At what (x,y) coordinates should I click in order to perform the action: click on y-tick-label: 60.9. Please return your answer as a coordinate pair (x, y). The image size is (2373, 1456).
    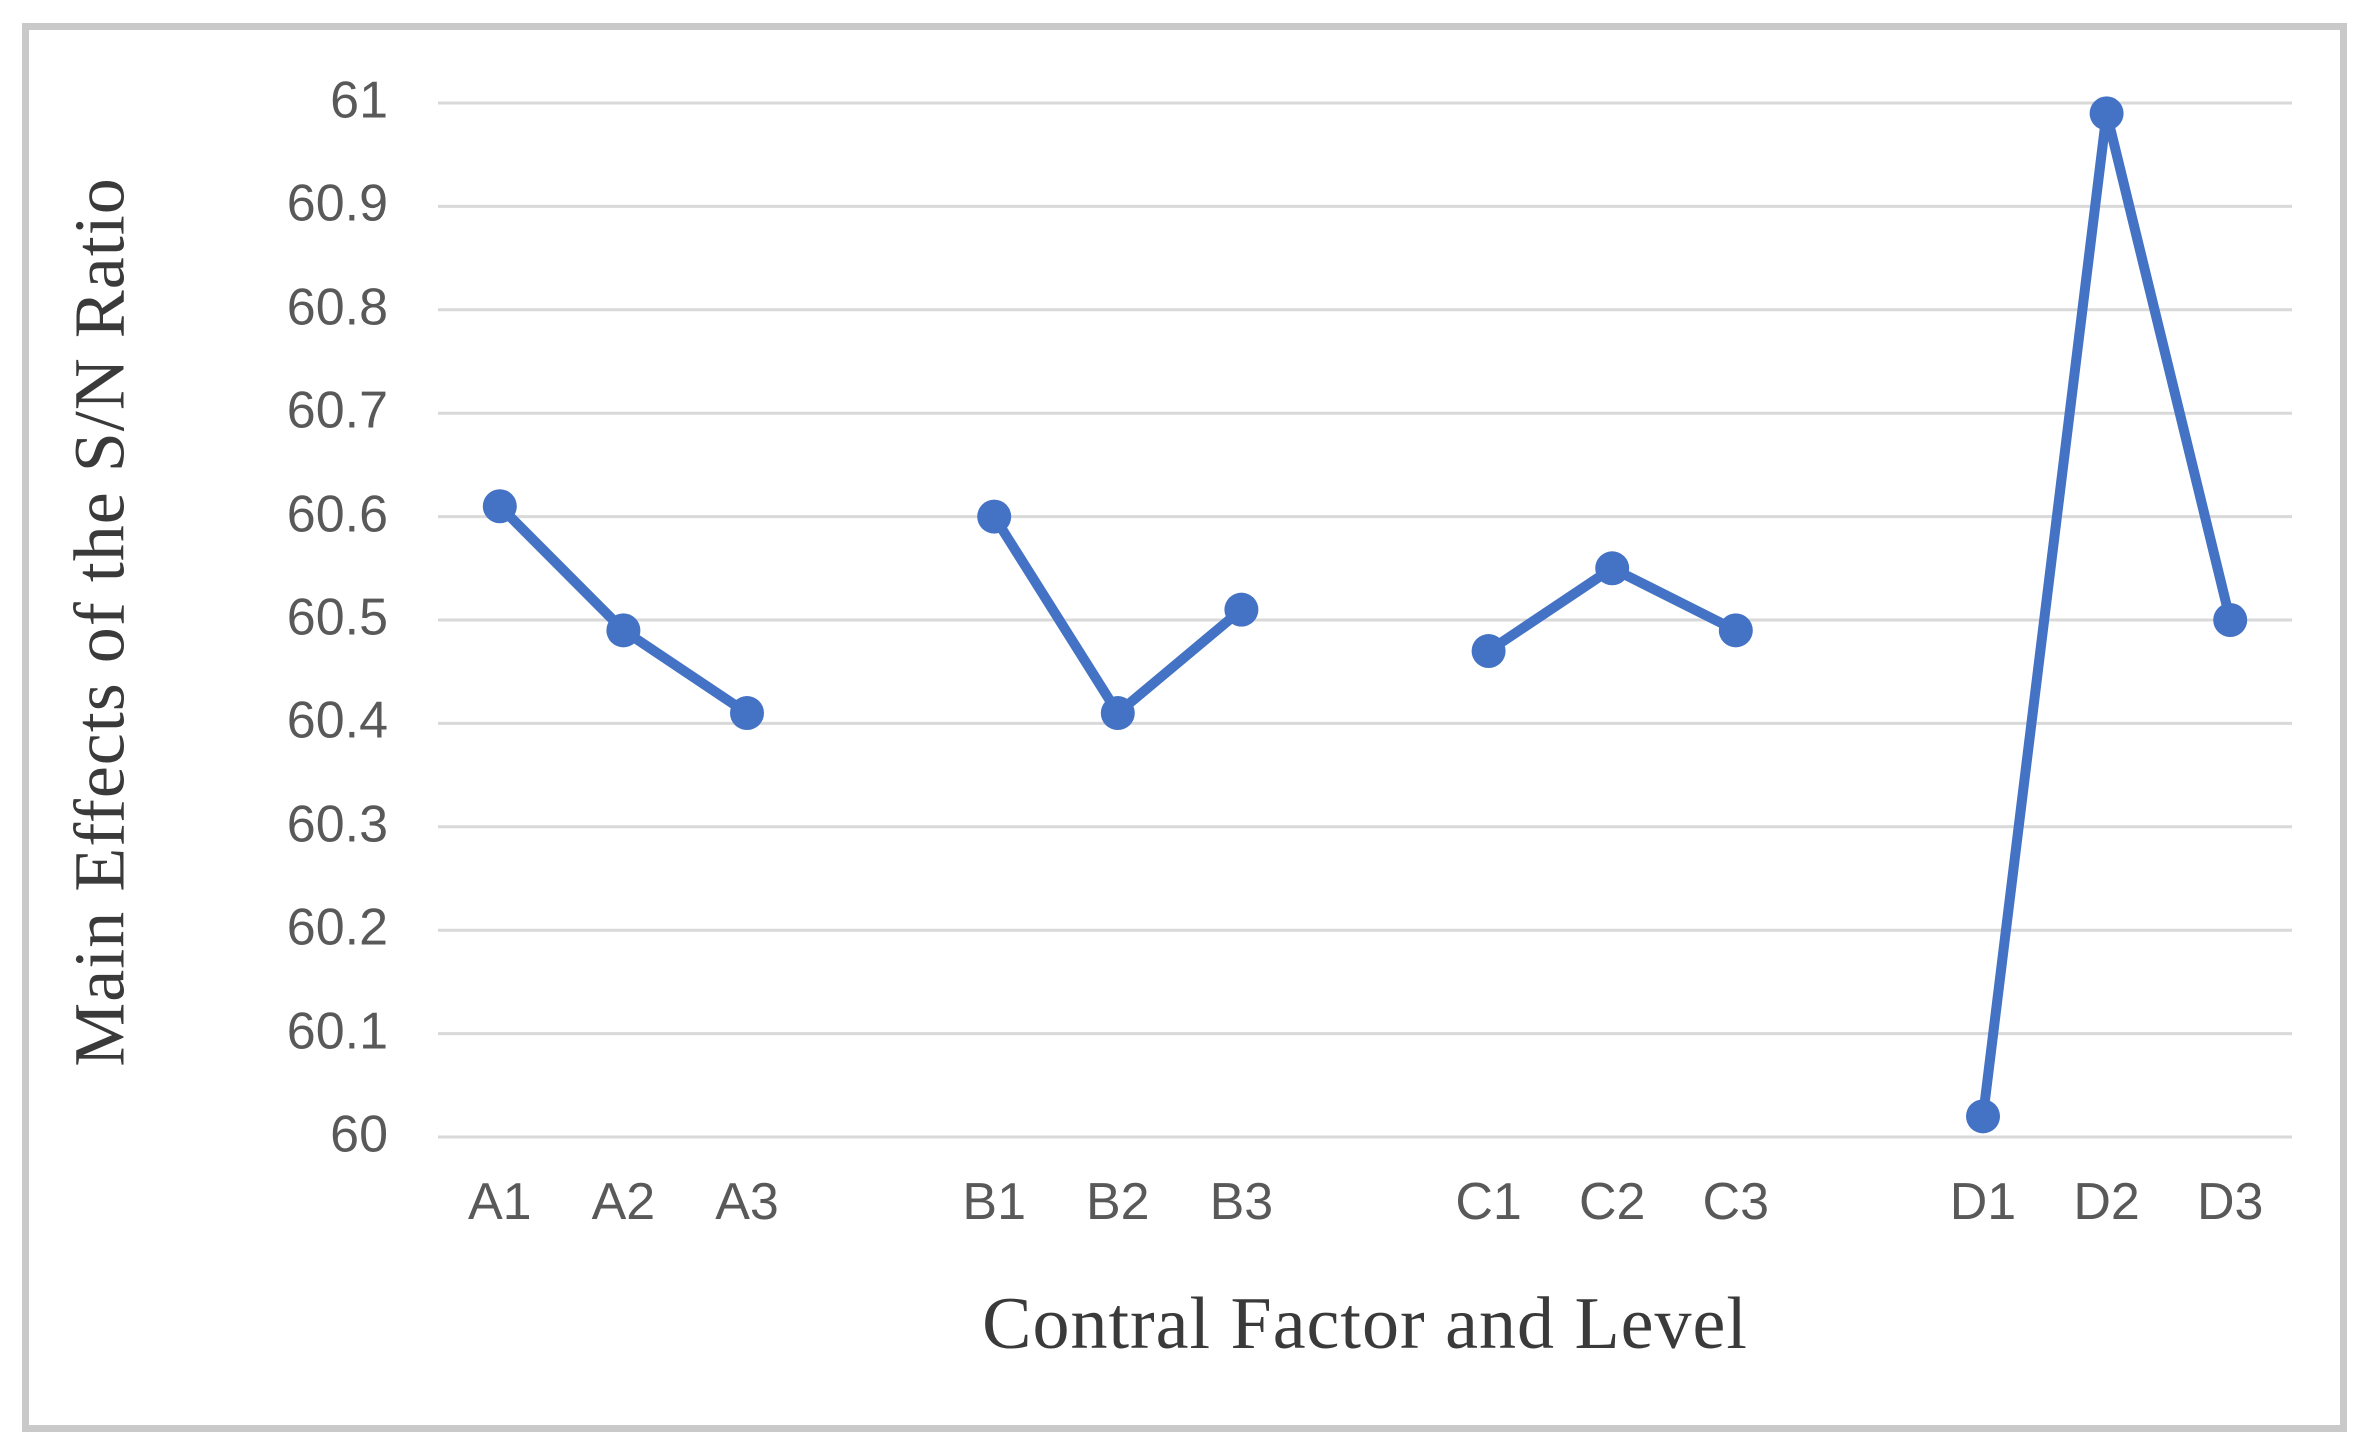
    Looking at the image, I should click on (337, 203).